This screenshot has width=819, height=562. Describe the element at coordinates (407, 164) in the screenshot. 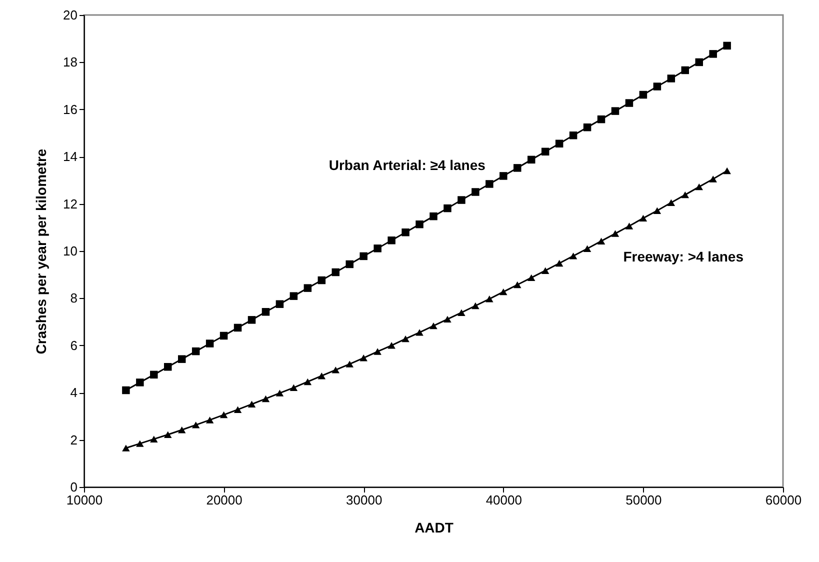

I see `series-label: Urban Arterial: ≥4 lanes` at that location.